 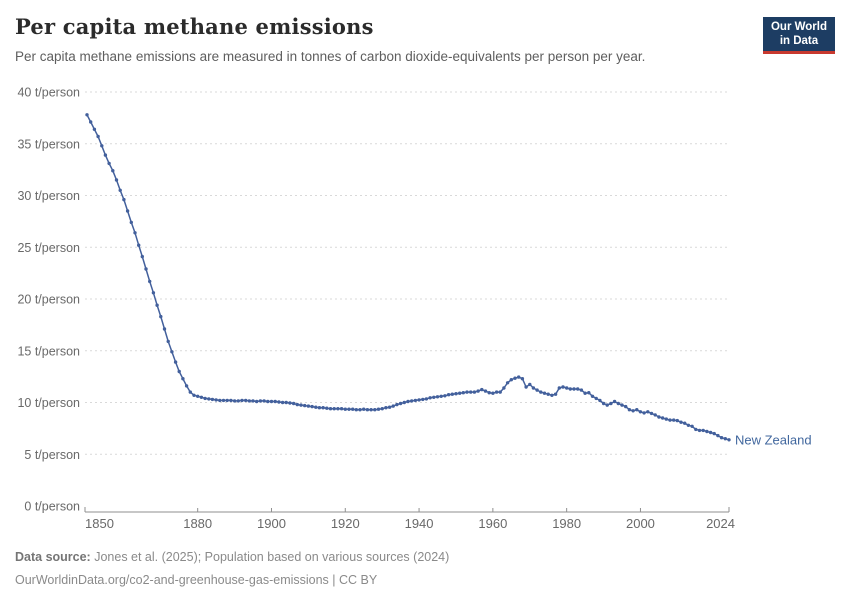 I want to click on y-axis-tick-label: 35 t/person, so click(x=48, y=144).